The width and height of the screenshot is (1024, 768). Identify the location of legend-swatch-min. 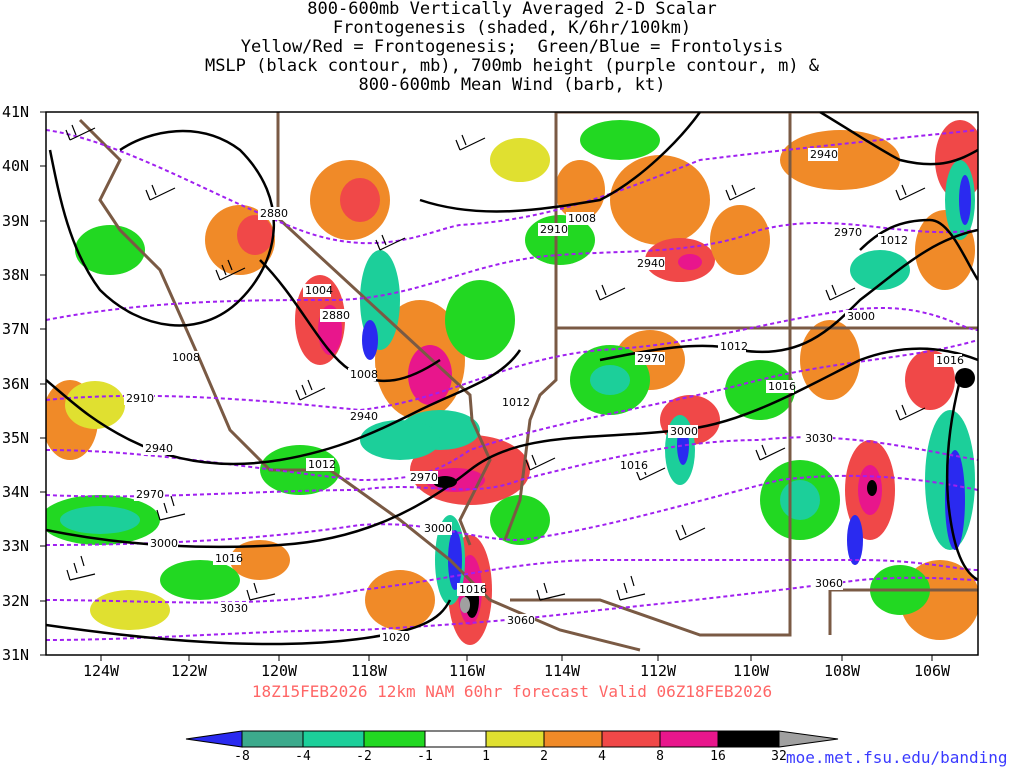
(214, 739).